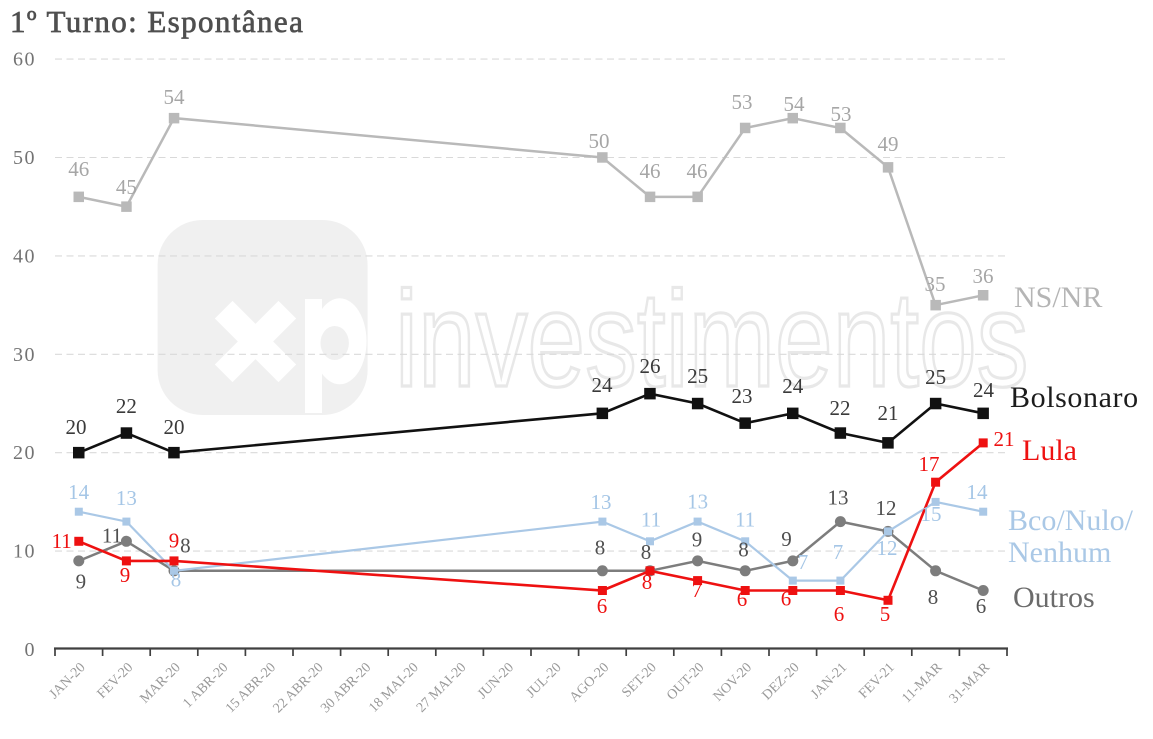 This screenshot has height=739, width=1153. I want to click on svg-text: 40, so click(24, 256).